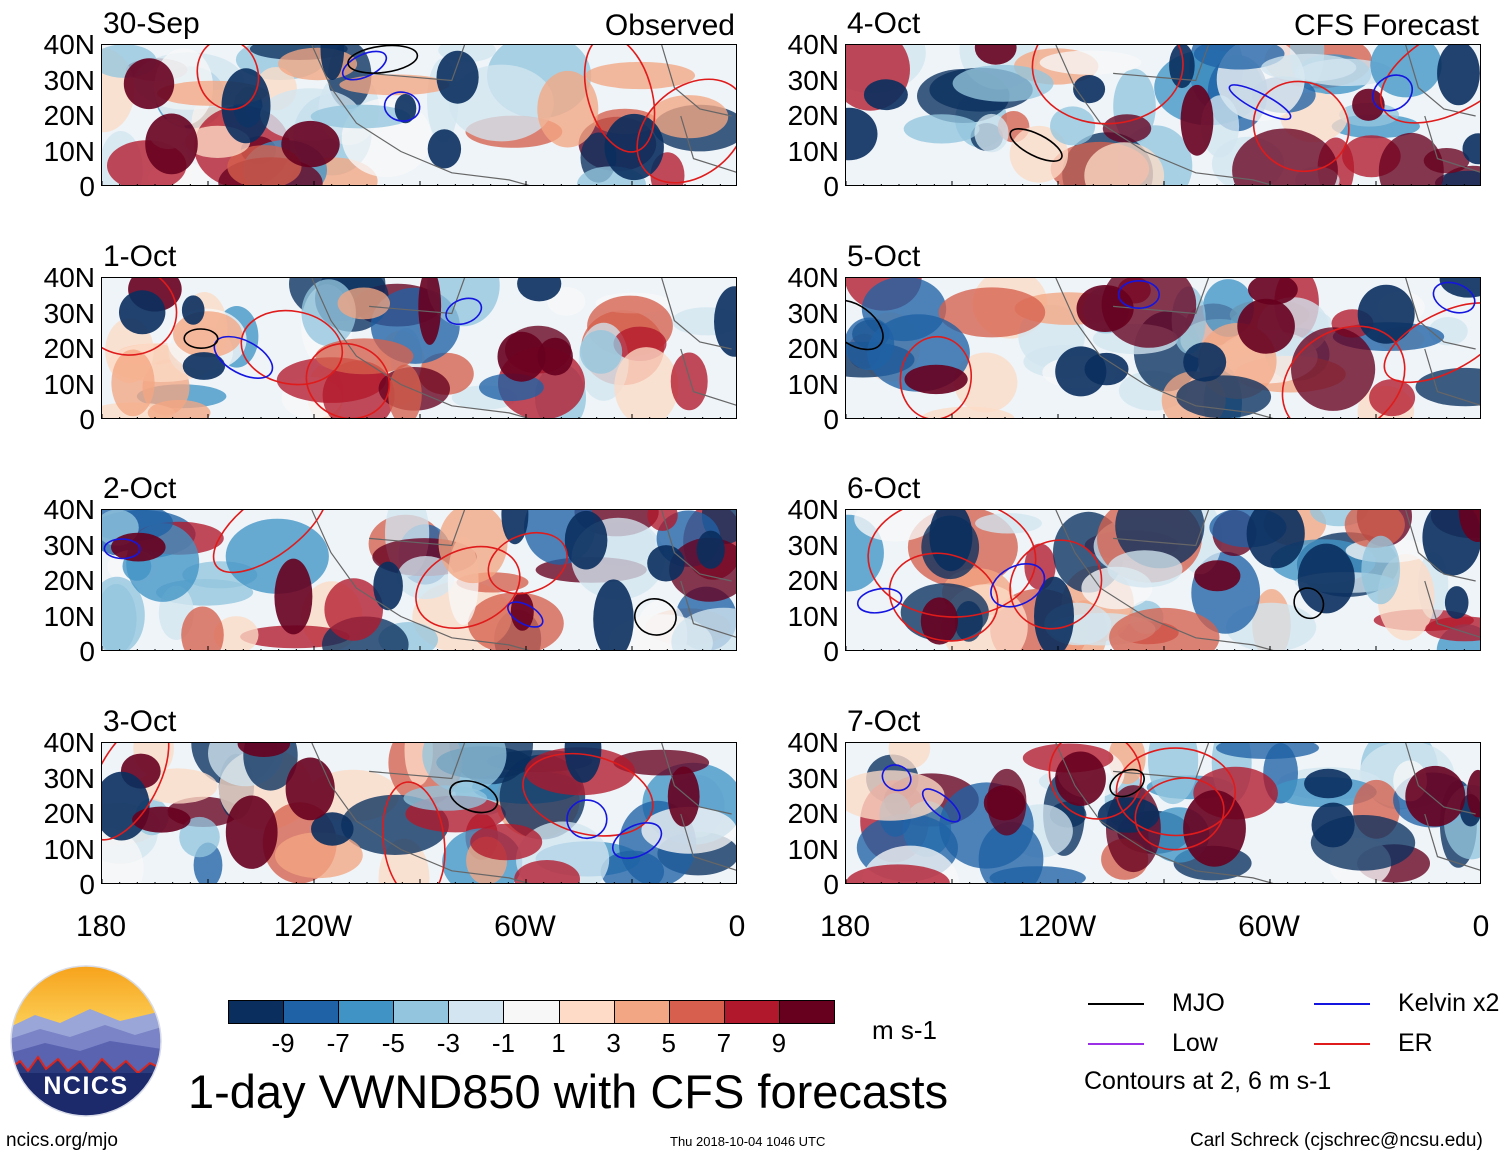  I want to click on panel-tag: Observed, so click(669, 25).